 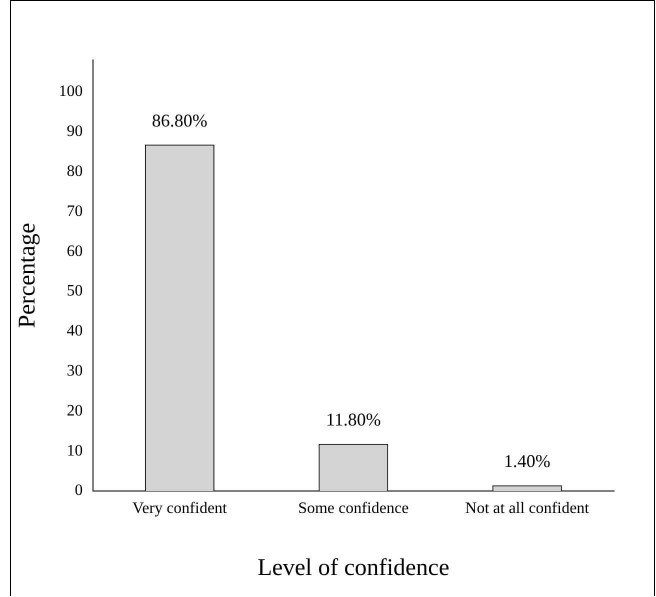 I want to click on y-tick-label: 50, so click(x=74, y=291).